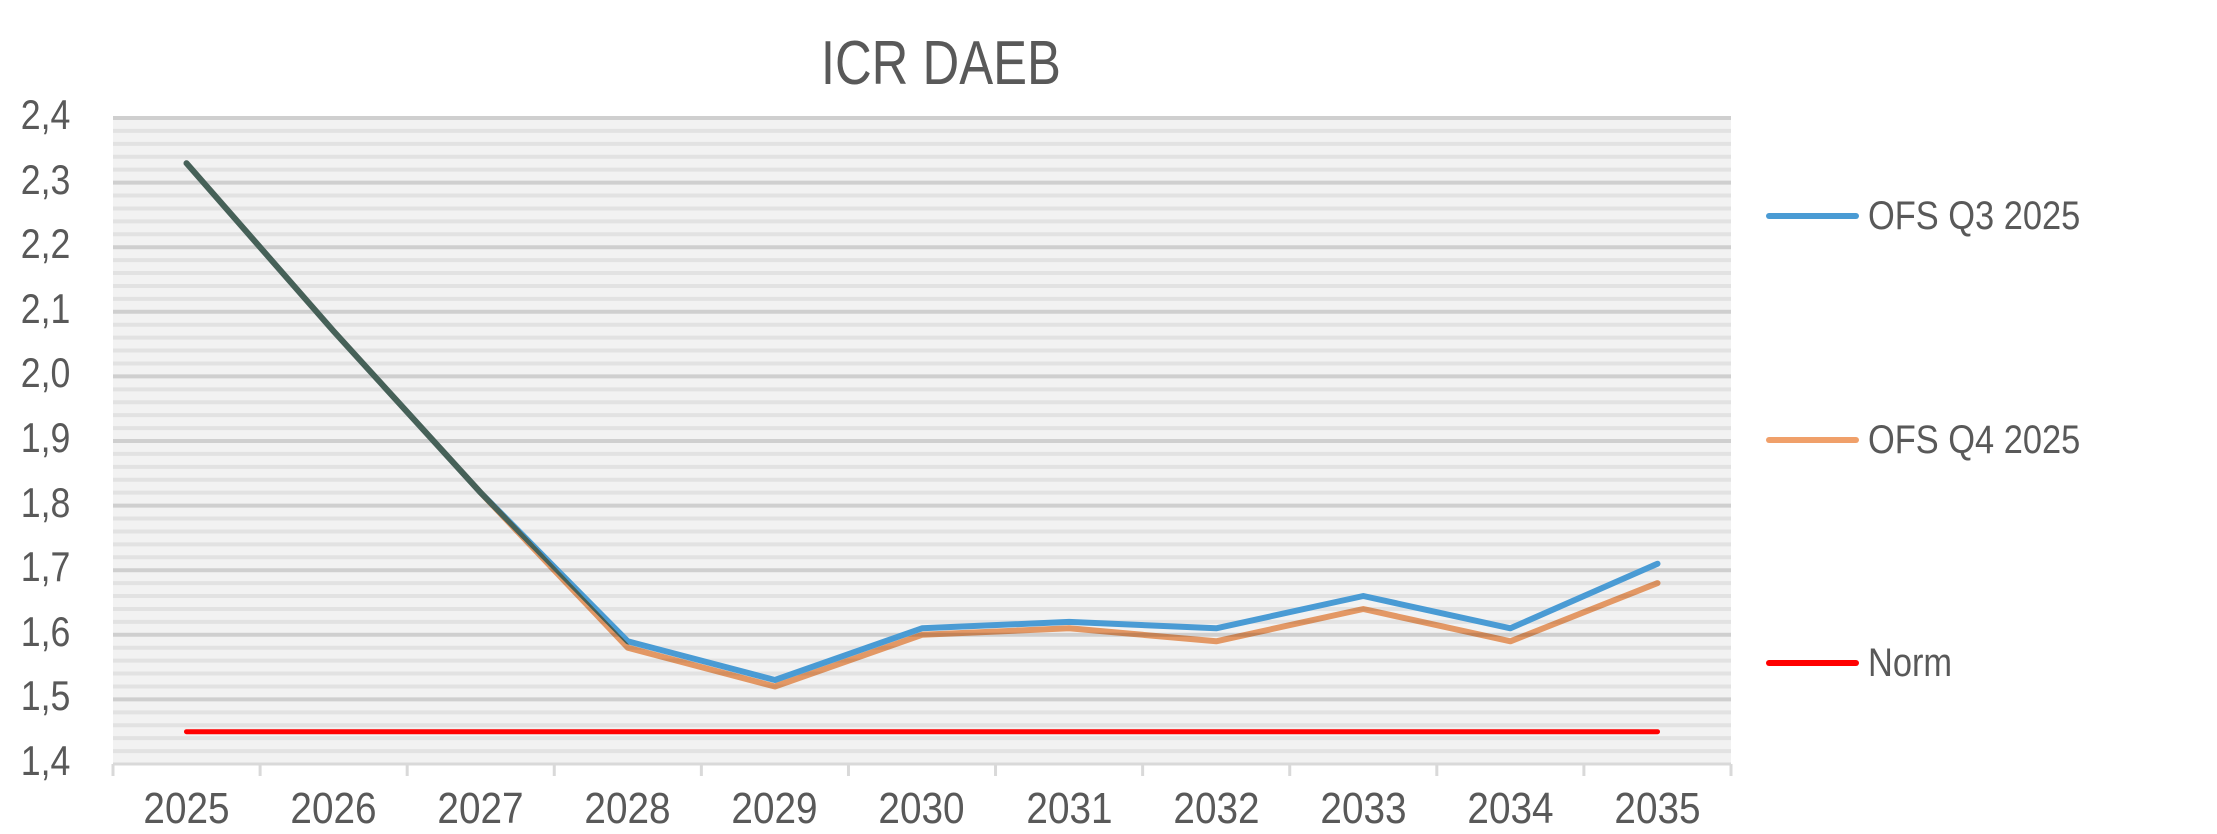 This screenshot has width=2217, height=834. Describe the element at coordinates (45, 244) in the screenshot. I see `y-tick-label: 2,2` at that location.